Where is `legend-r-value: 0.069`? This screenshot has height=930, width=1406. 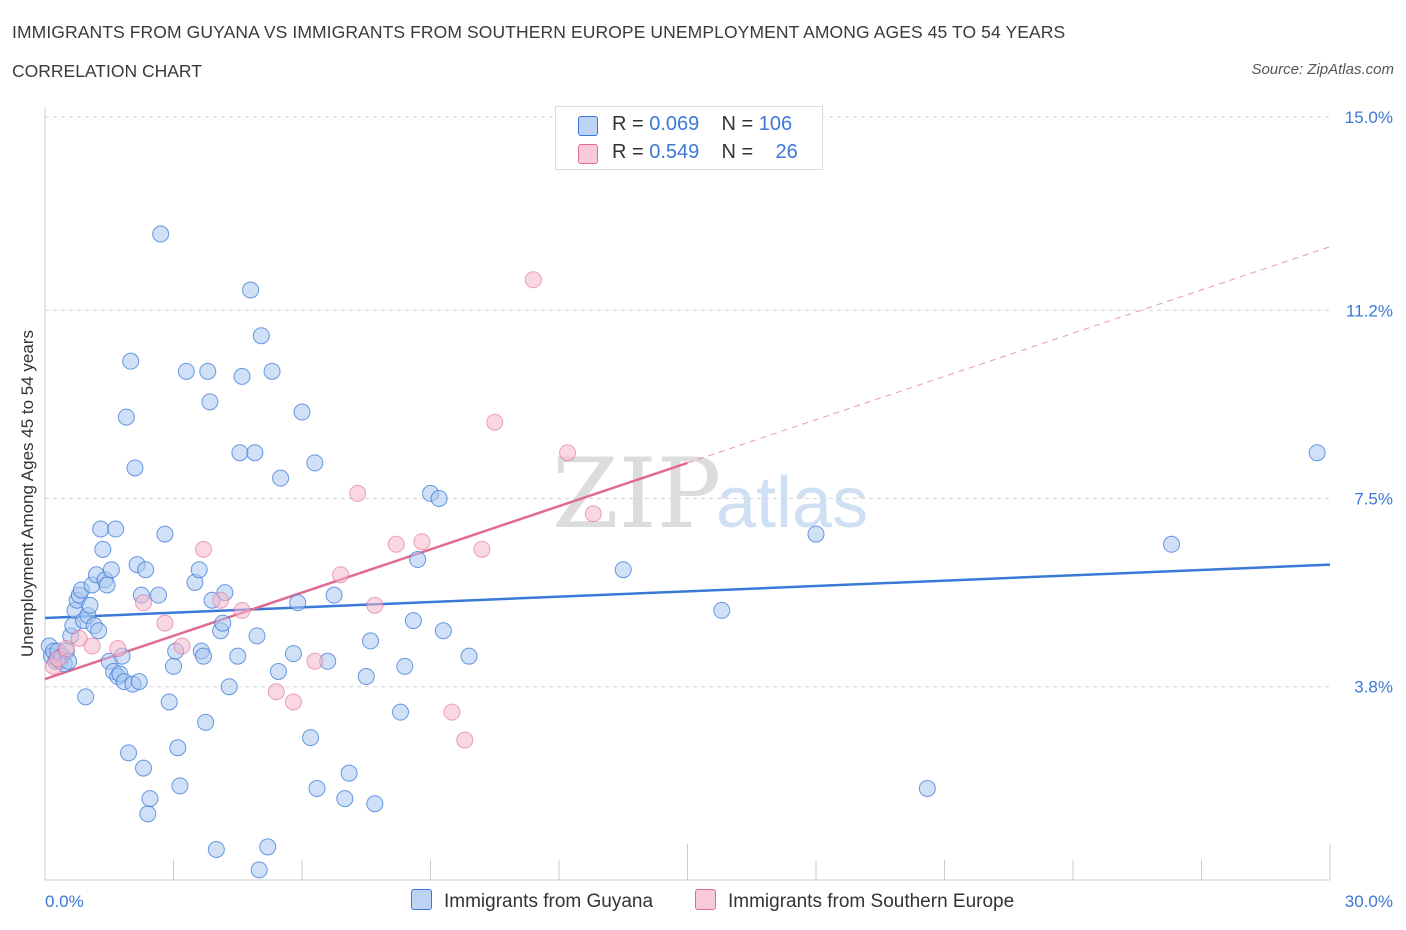
legend-r-value: 0.069 is located at coordinates (674, 124).